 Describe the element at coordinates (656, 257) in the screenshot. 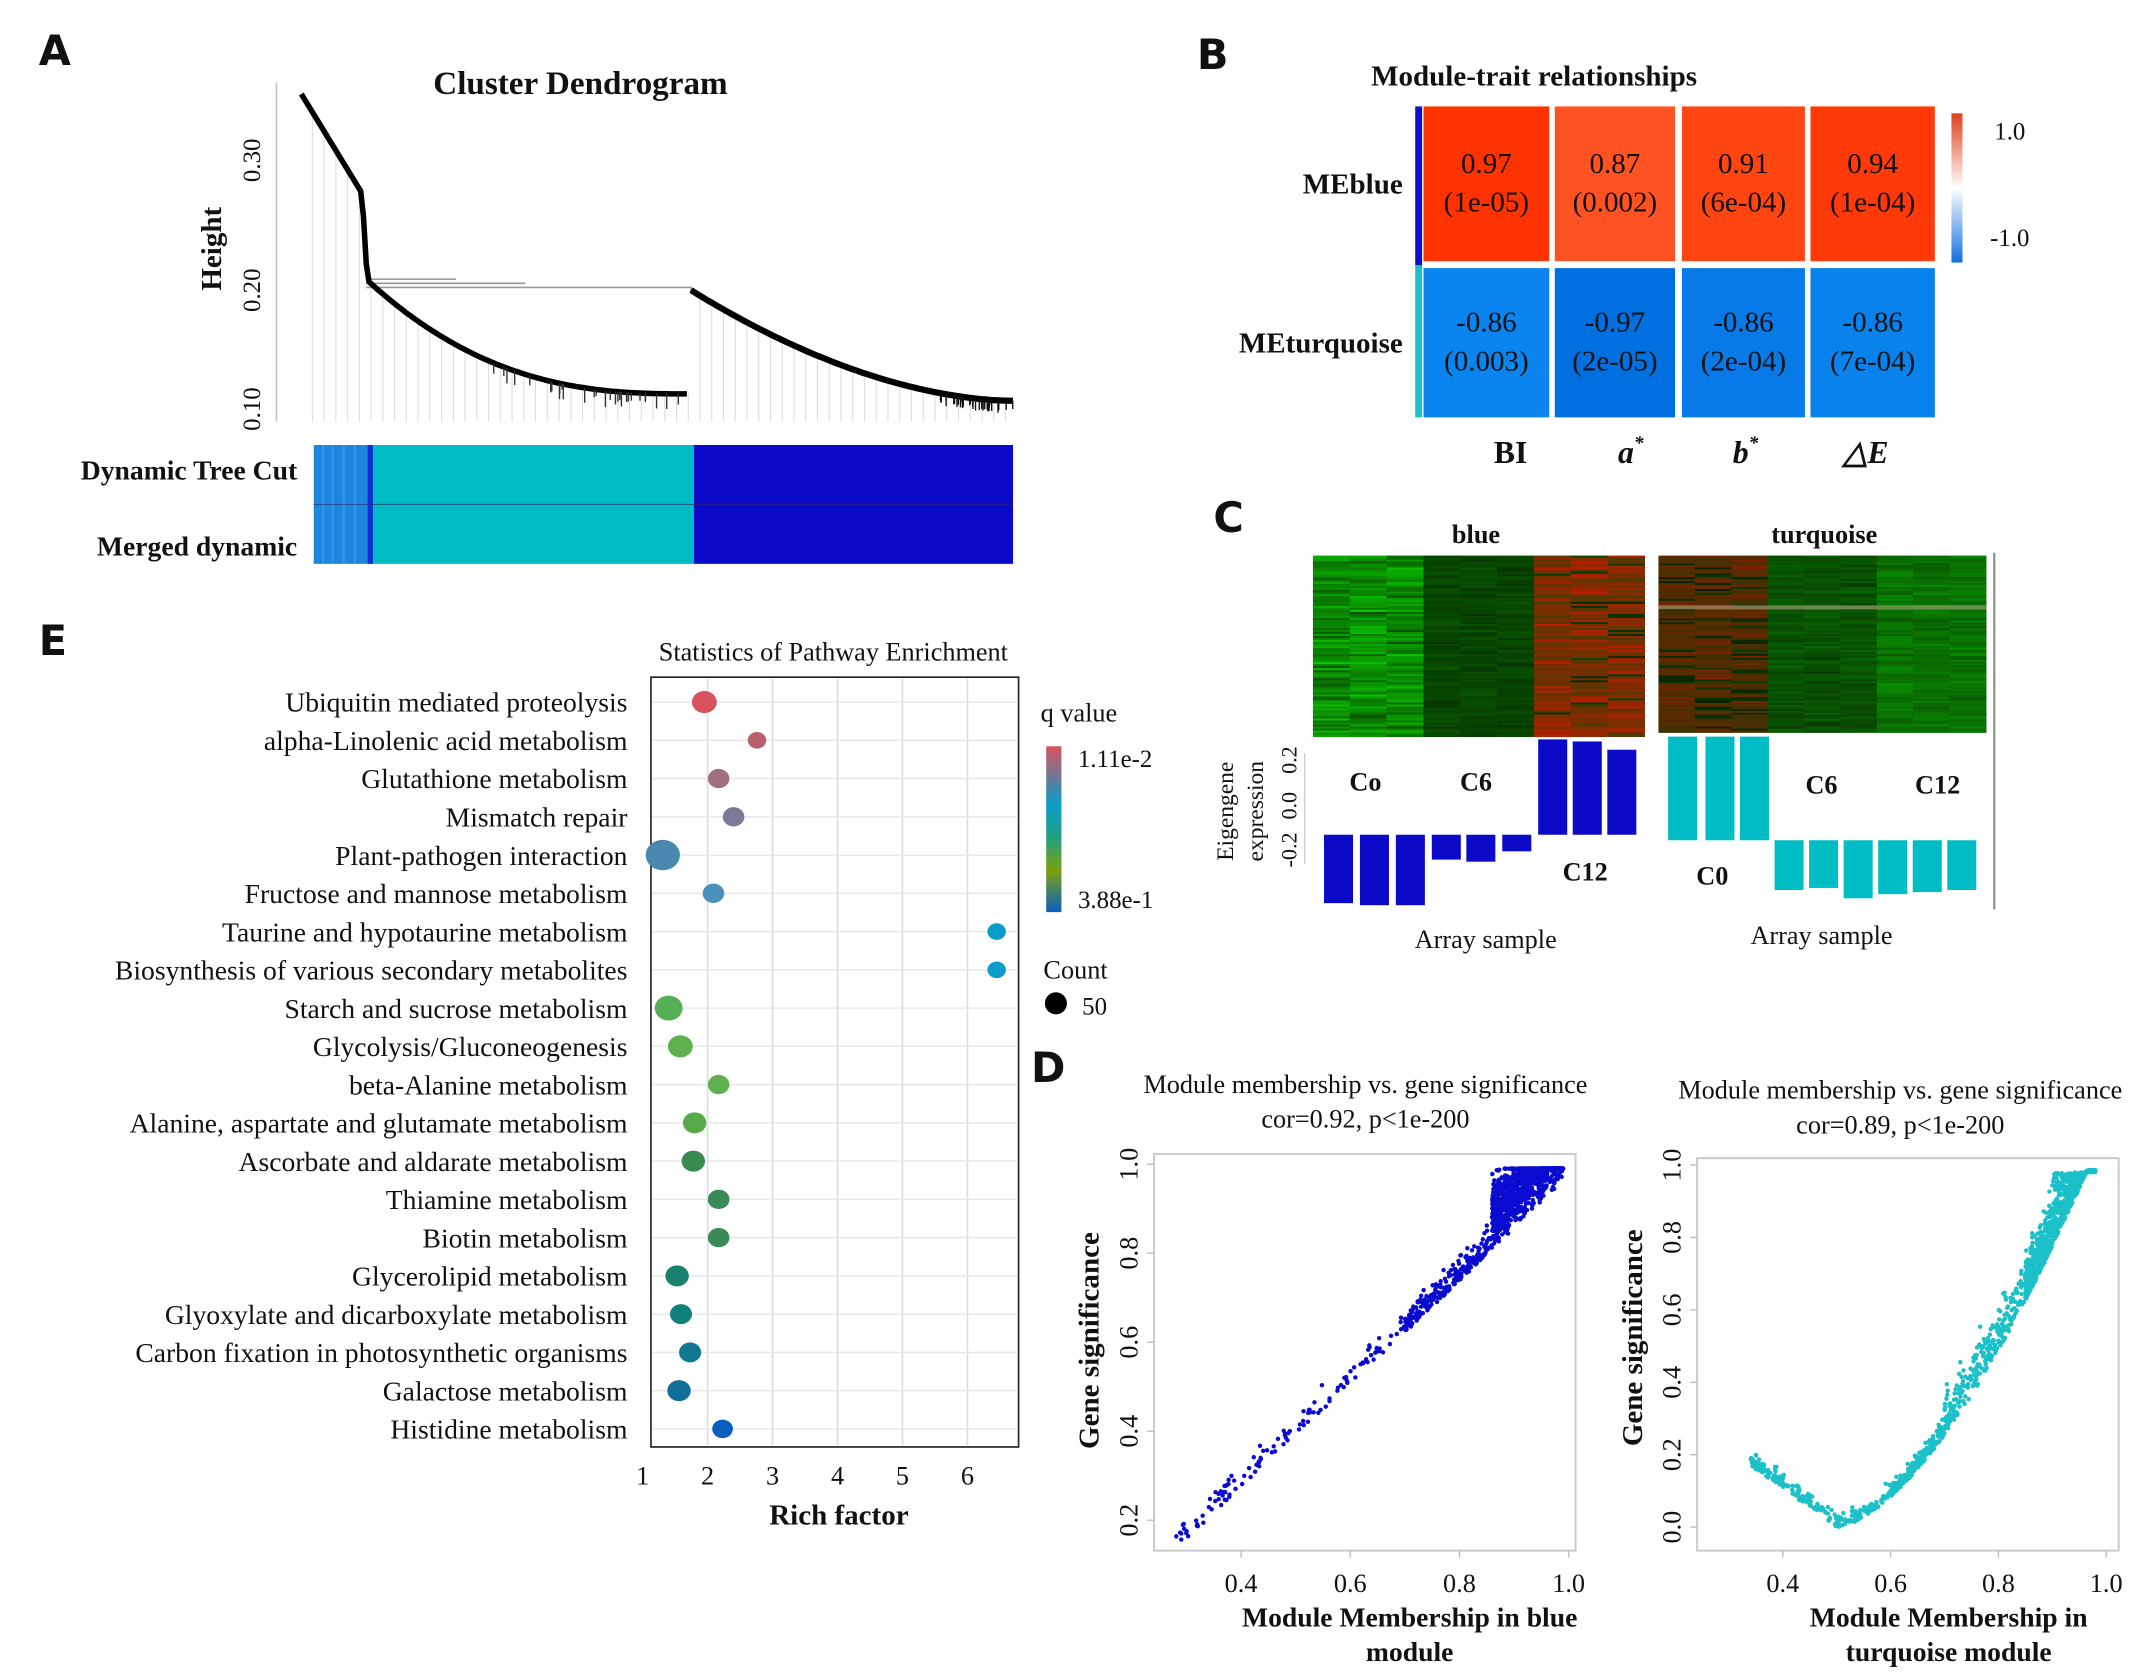

I see `dendrogram-tree` at that location.